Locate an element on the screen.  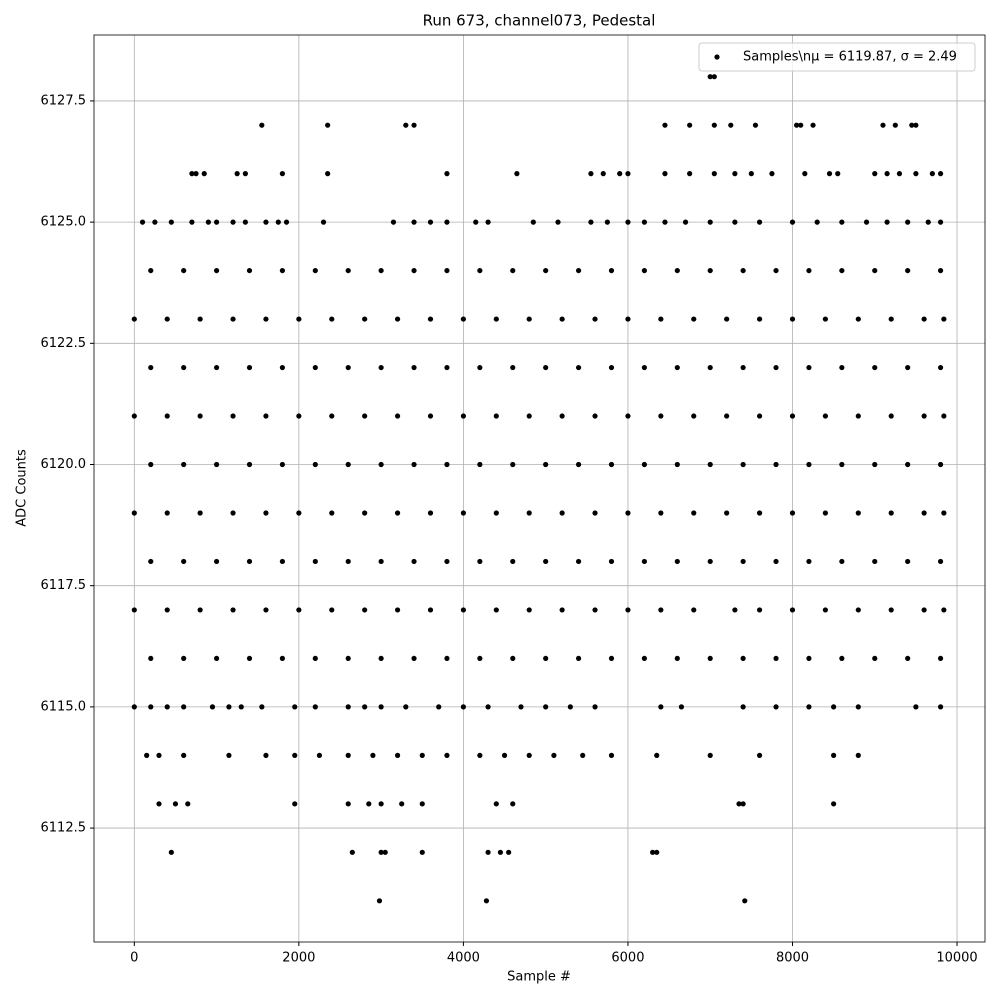
y-tick-label: 6125.0 is located at coordinates (64, 222).